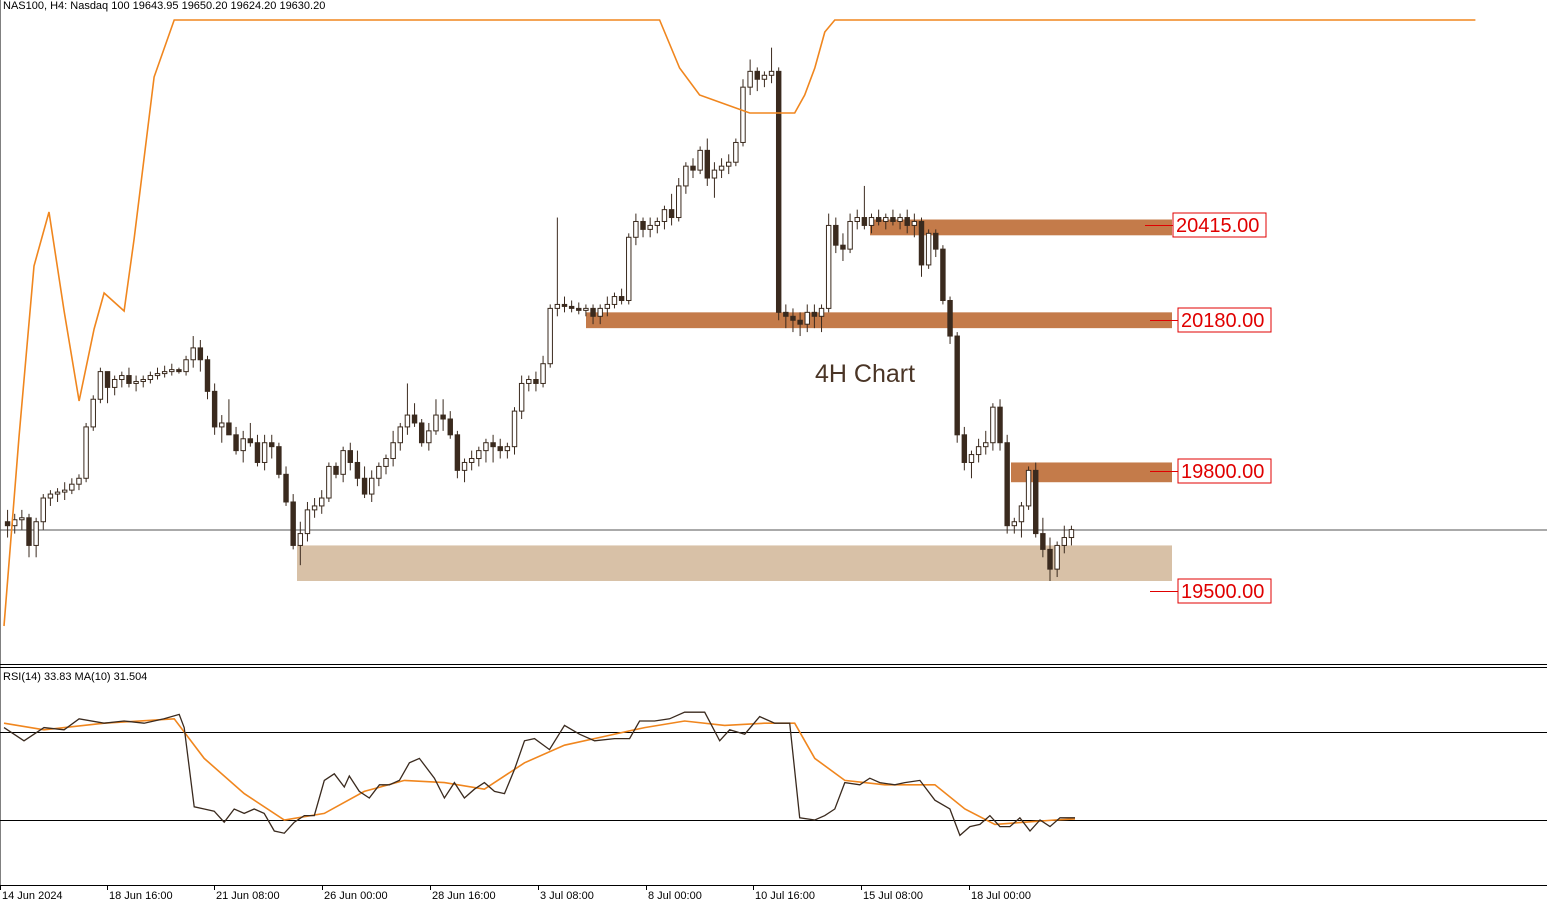 The width and height of the screenshot is (1547, 903). Describe the element at coordinates (1021, 227) in the screenshot. I see `zone-20415.00` at that location.